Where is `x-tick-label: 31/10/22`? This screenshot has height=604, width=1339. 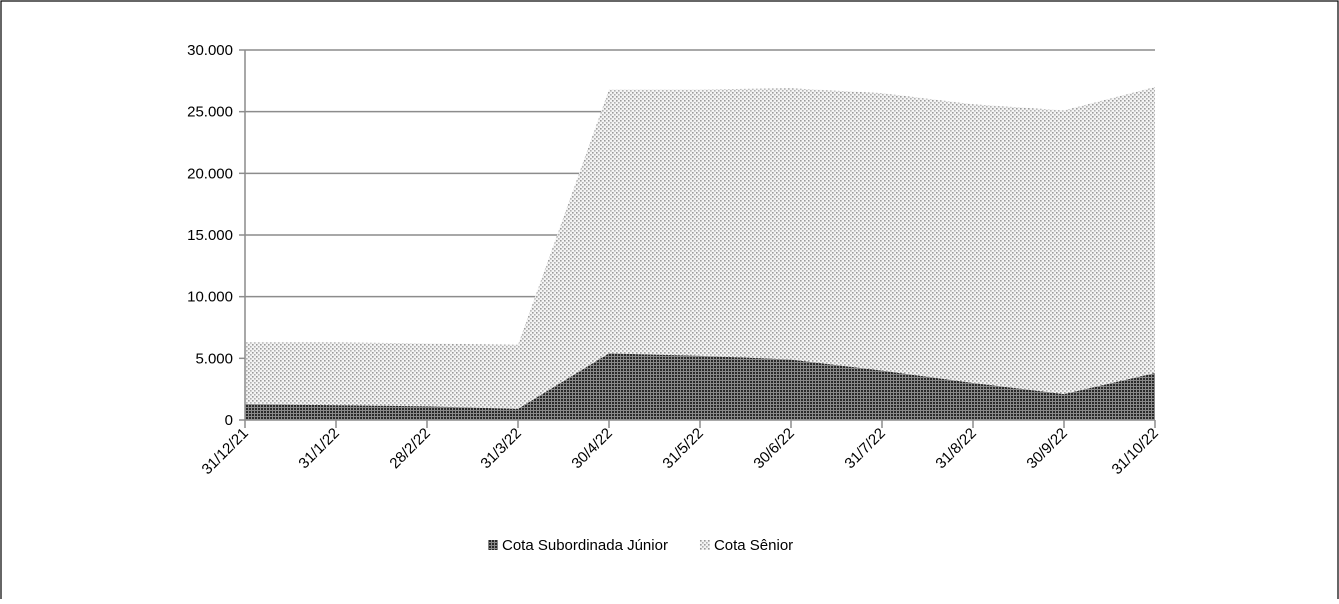
x-tick-label: 31/10/22 is located at coordinates (1135, 451).